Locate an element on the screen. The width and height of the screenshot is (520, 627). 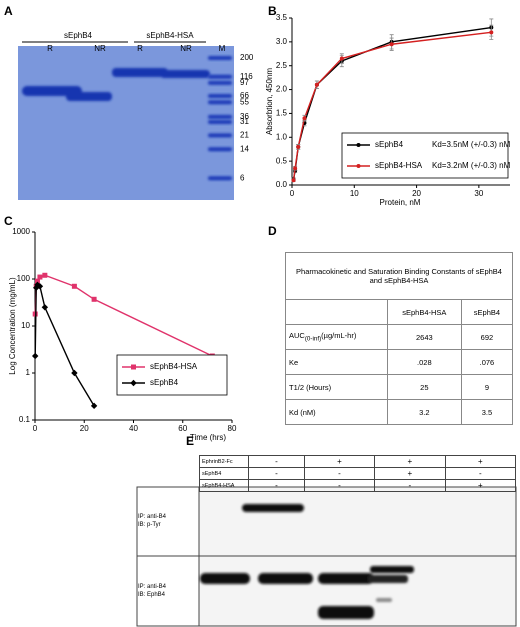
table-row: Ke .028.076 is located at coordinates (399, 362).